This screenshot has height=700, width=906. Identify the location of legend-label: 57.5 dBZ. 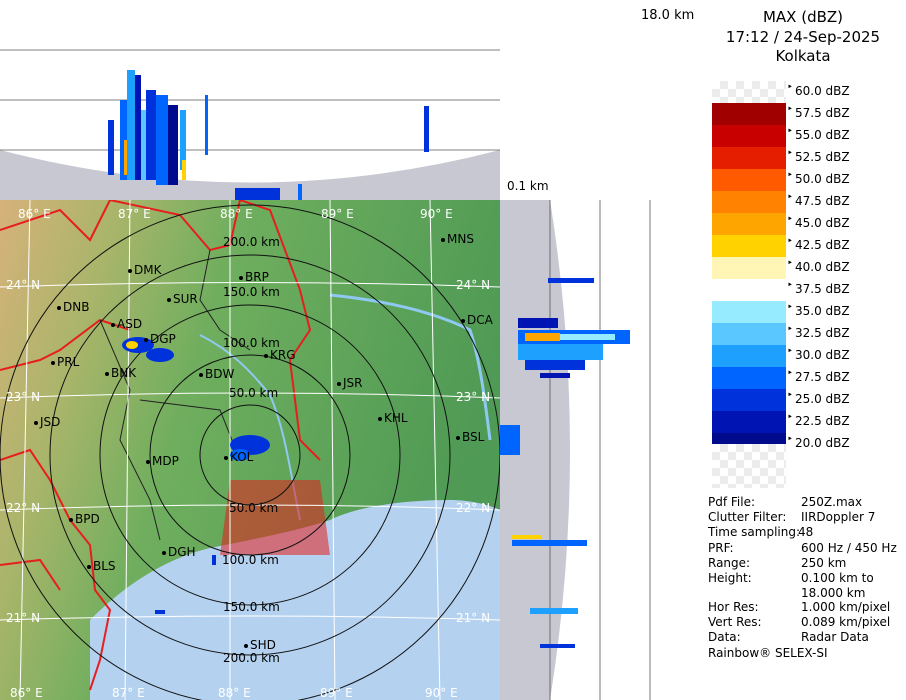
(822, 113).